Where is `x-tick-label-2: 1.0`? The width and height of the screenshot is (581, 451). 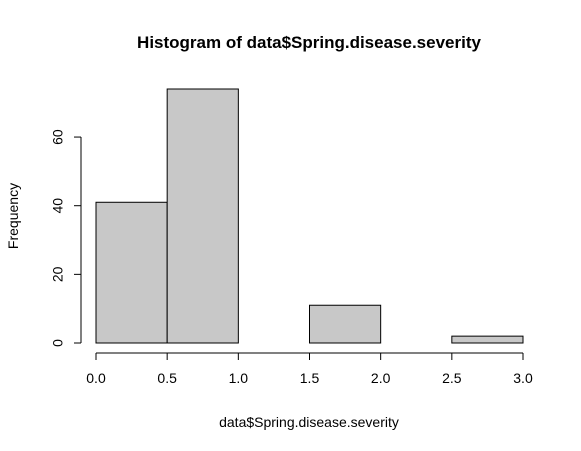 x-tick-label-2: 1.0 is located at coordinates (239, 378).